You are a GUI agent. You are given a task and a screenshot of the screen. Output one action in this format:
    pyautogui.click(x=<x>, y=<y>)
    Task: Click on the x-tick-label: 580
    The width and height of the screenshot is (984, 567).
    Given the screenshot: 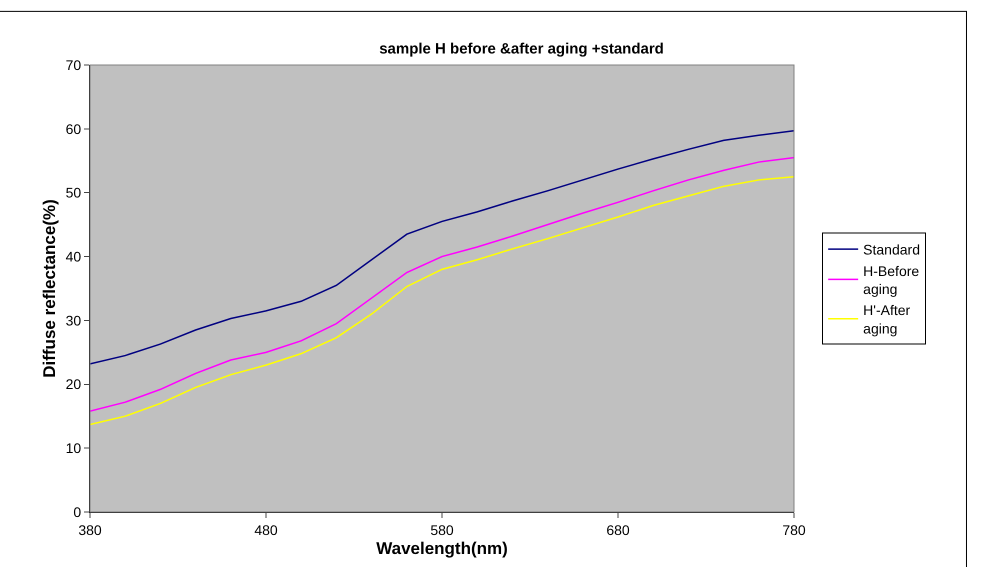 What is the action you would take?
    pyautogui.click(x=442, y=530)
    